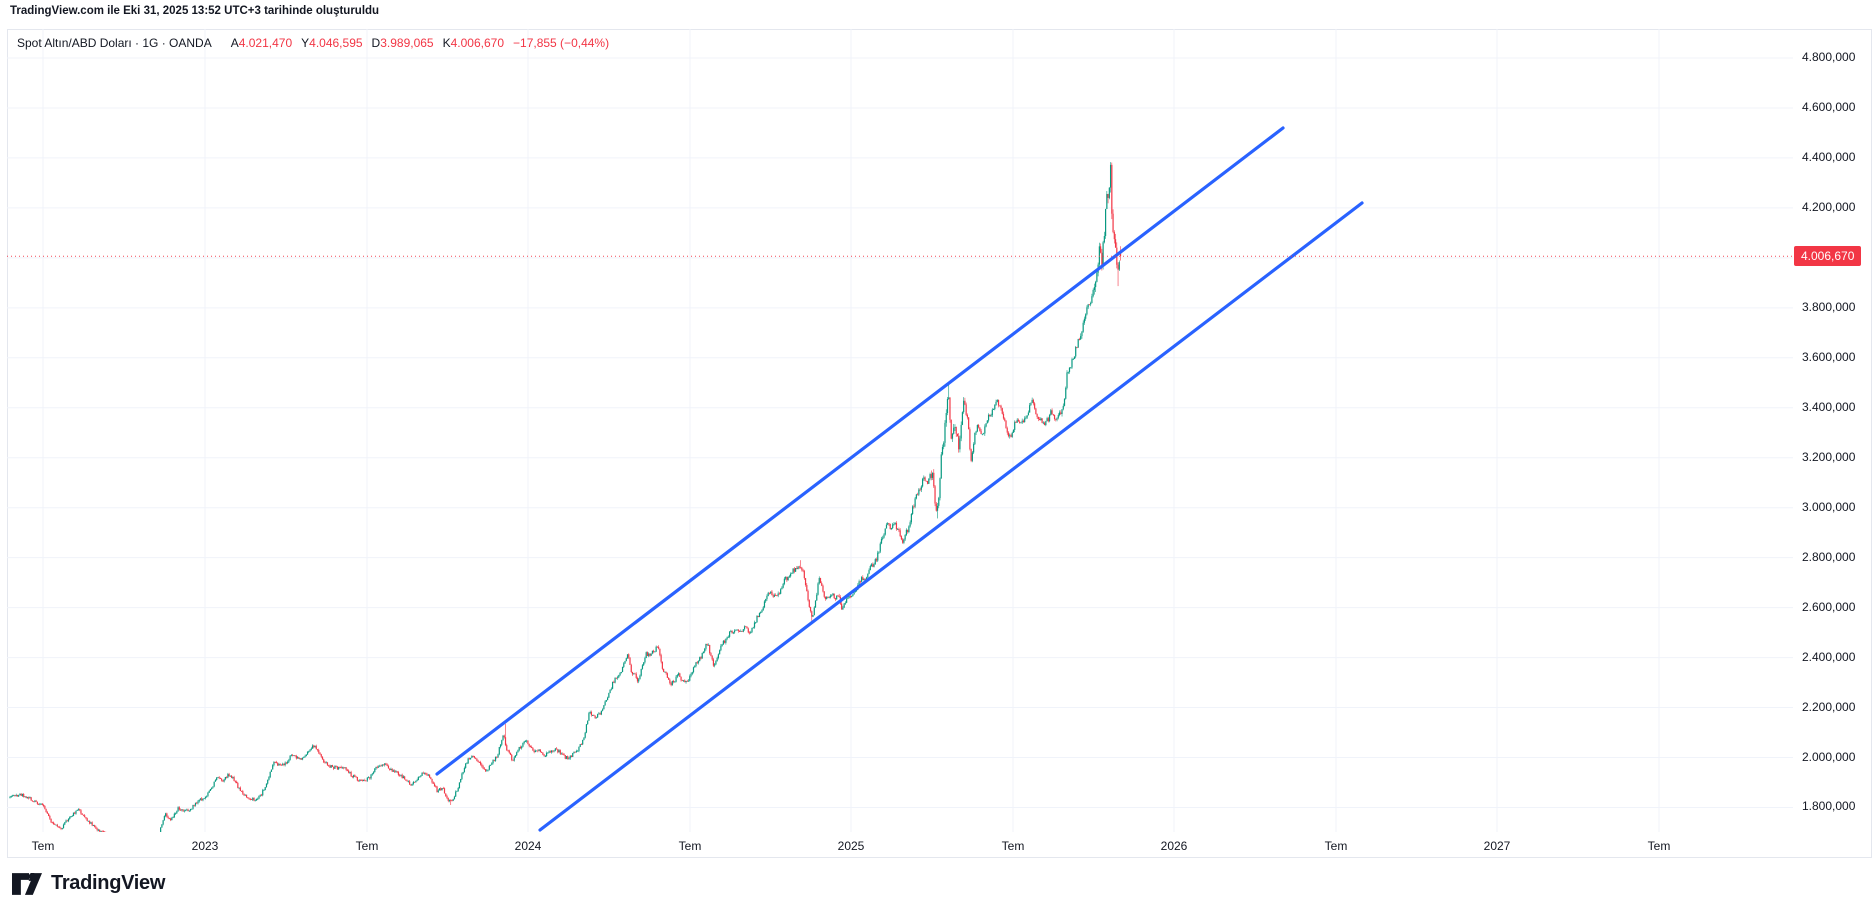 The width and height of the screenshot is (1874, 918). I want to click on tradingview-logo-icon, so click(27, 883).